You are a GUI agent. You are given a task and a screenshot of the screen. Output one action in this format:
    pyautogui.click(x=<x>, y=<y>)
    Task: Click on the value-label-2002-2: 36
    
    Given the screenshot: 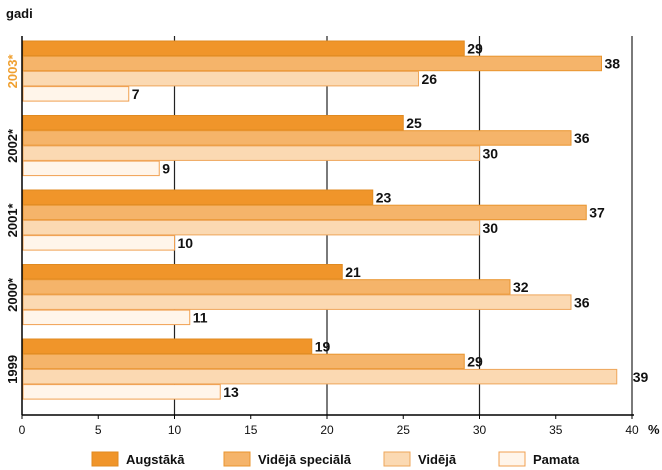 What is the action you would take?
    pyautogui.click(x=582, y=138)
    